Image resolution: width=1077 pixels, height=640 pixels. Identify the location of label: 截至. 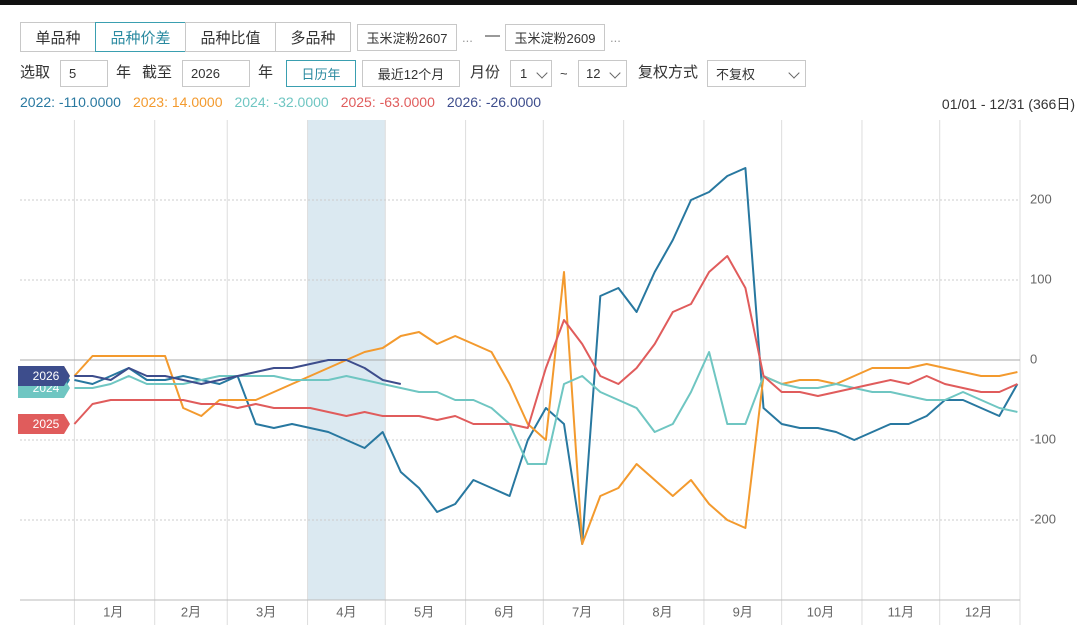
(157, 72).